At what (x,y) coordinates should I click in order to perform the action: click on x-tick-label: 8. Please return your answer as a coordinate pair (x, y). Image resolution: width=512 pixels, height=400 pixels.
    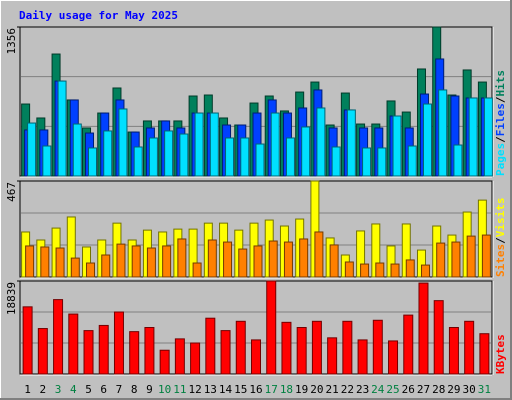
    Looking at the image, I should click on (134, 389).